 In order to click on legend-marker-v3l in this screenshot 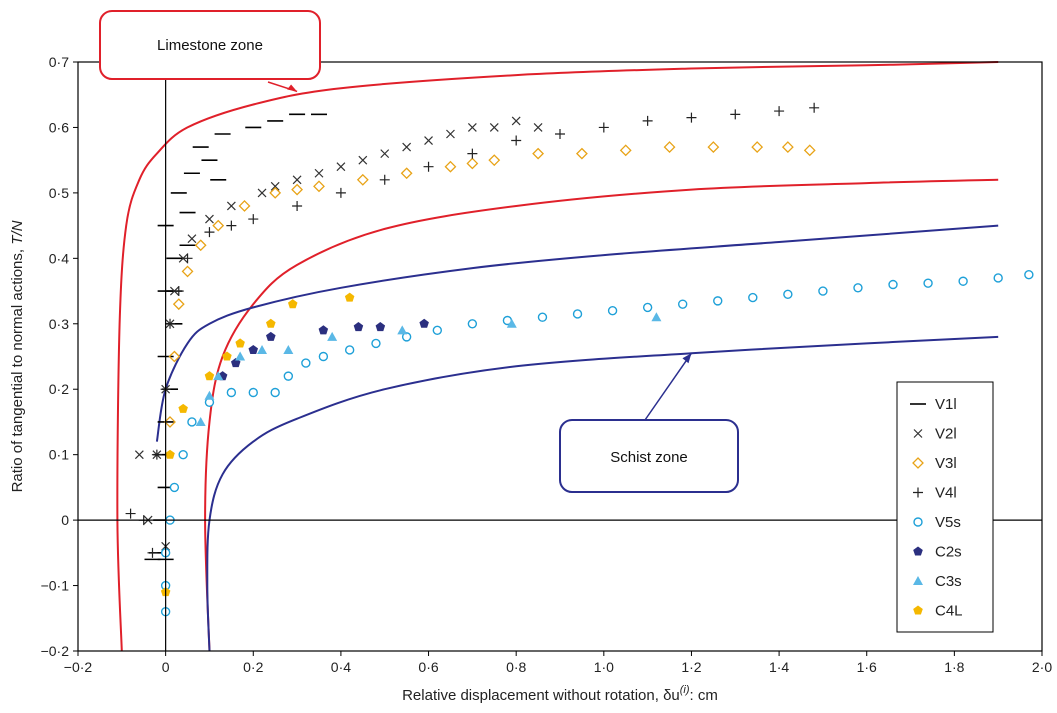, I will do `click(918, 463)`.